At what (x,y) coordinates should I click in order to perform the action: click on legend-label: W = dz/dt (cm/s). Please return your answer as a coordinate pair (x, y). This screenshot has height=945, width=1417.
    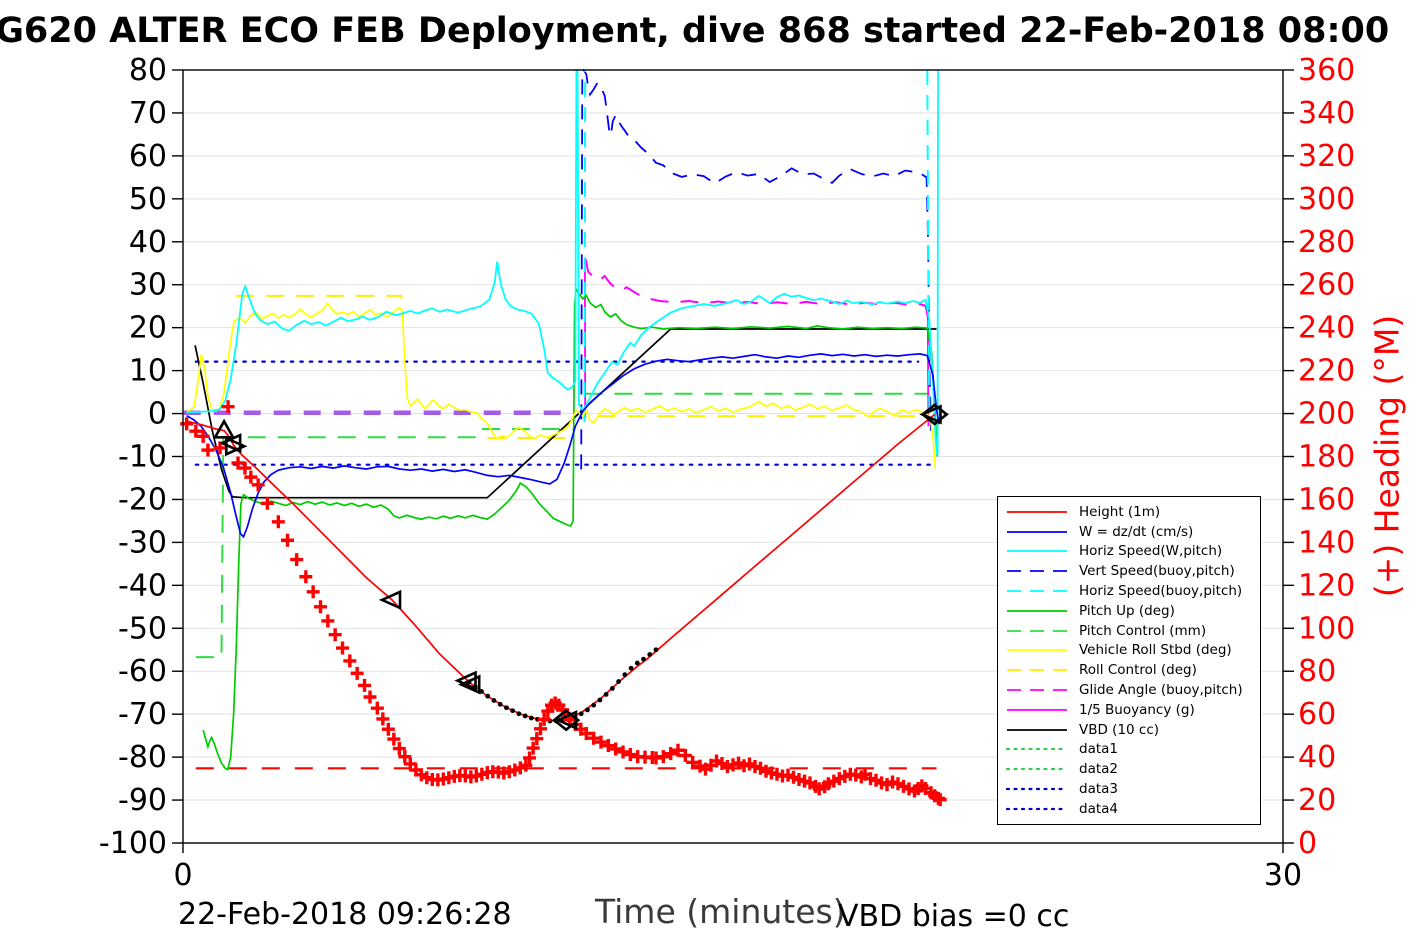
    Looking at the image, I should click on (1136, 531).